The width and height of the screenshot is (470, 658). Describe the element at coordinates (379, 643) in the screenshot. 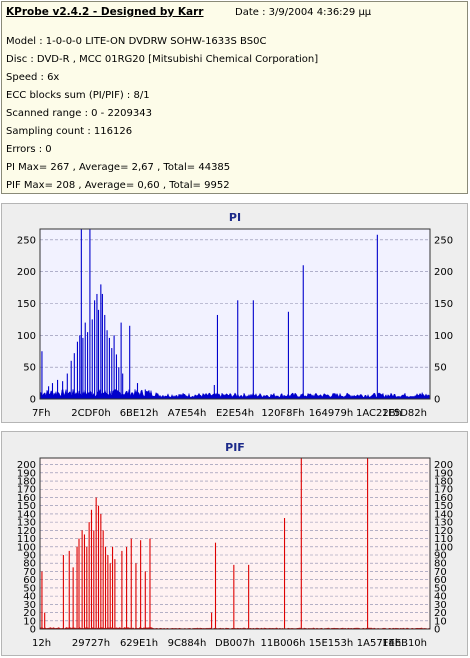

I see `pif-xtick-label: 1A57F4h` at that location.